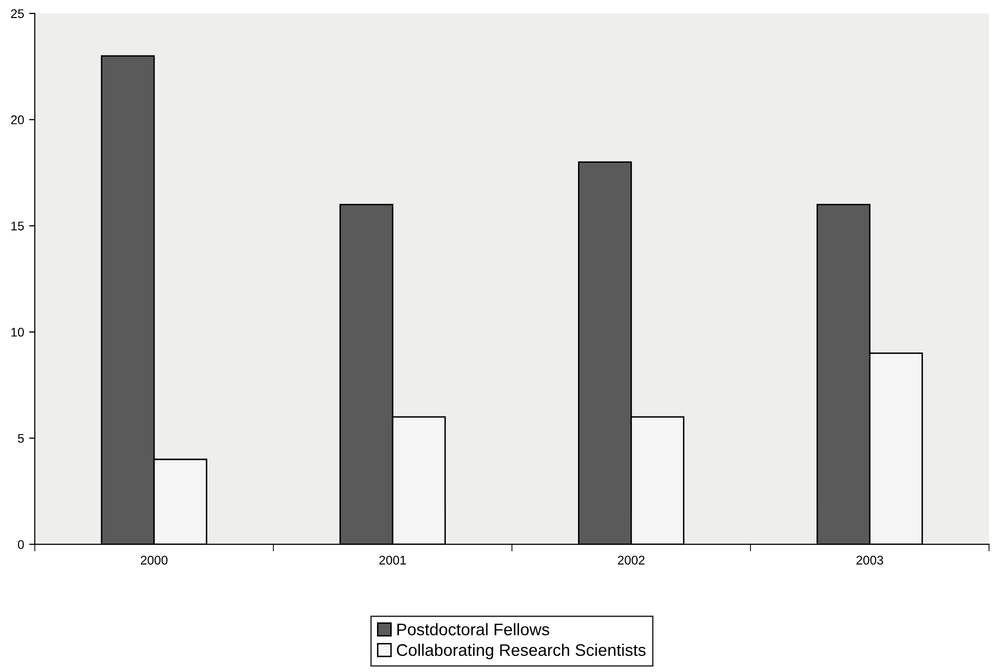 Image resolution: width=994 pixels, height=672 pixels. What do you see at coordinates (17, 332) in the screenshot?
I see `y-tick-label: 10` at bounding box center [17, 332].